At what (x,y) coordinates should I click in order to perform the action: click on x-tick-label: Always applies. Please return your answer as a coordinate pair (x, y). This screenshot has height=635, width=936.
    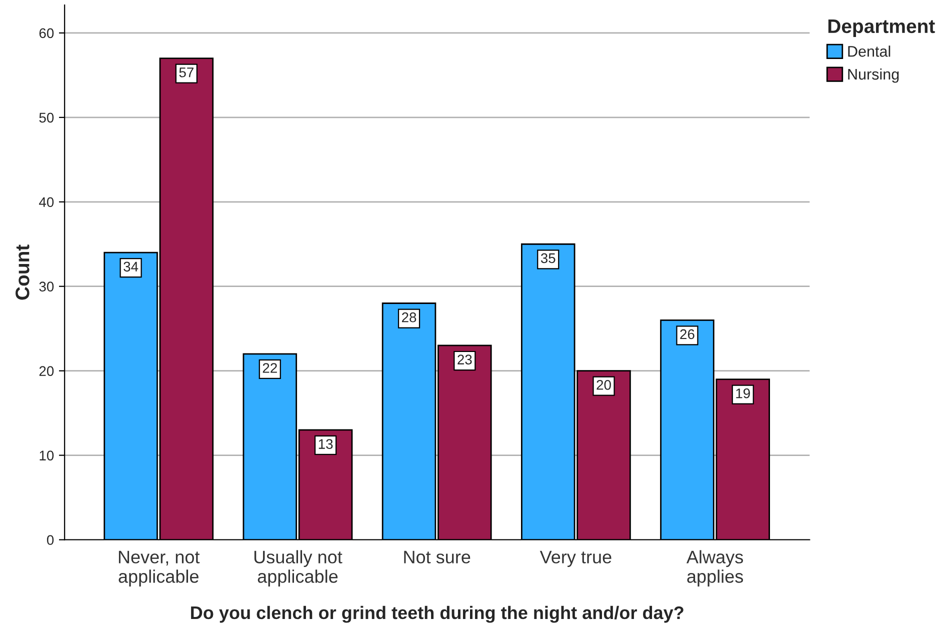
    Looking at the image, I should click on (715, 568).